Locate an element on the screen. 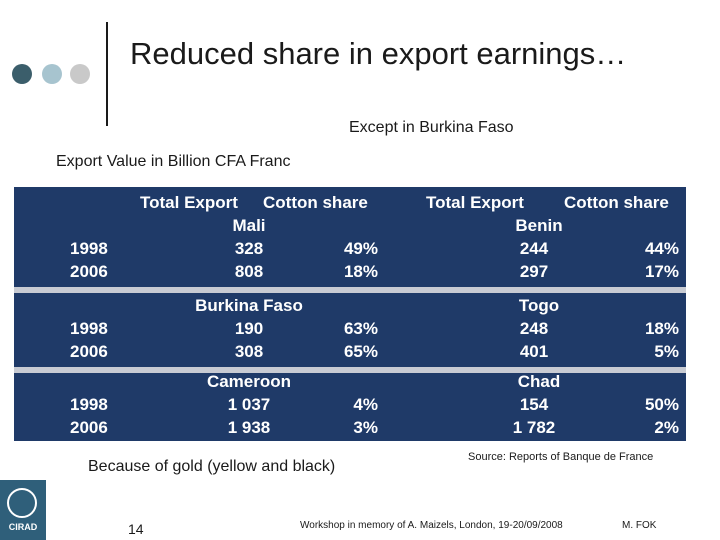 The height and width of the screenshot is (540, 720). table-caption: Export Value in Billion CFA Franc is located at coordinates (173, 161).